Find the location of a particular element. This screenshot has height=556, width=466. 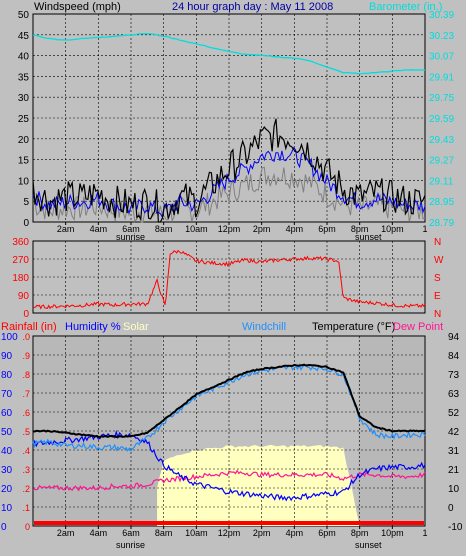

temp-sunrise-label: sunrise is located at coordinates (130, 545).